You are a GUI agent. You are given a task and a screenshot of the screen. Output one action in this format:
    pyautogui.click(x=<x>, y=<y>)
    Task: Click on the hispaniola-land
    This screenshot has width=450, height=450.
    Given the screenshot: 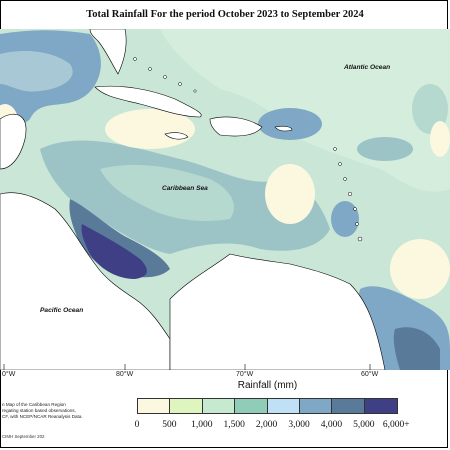 What is the action you would take?
    pyautogui.click(x=236, y=126)
    